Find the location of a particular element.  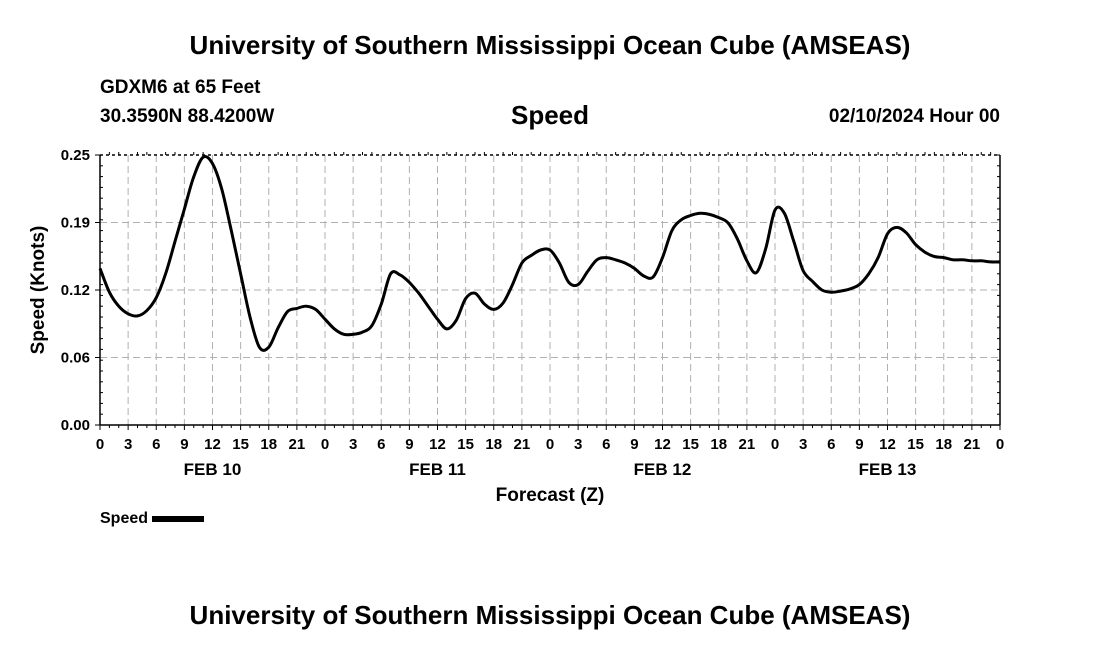

legend-line-swatch is located at coordinates (178, 518).